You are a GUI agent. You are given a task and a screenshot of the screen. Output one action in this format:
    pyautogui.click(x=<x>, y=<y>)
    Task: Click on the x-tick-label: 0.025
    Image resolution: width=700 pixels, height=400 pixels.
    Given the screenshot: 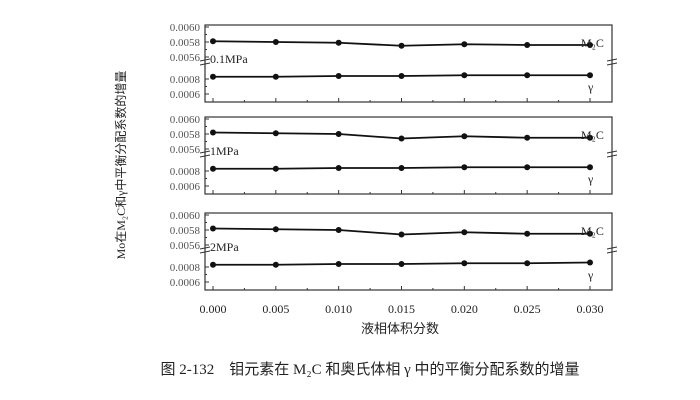 What is the action you would take?
    pyautogui.click(x=527, y=309)
    